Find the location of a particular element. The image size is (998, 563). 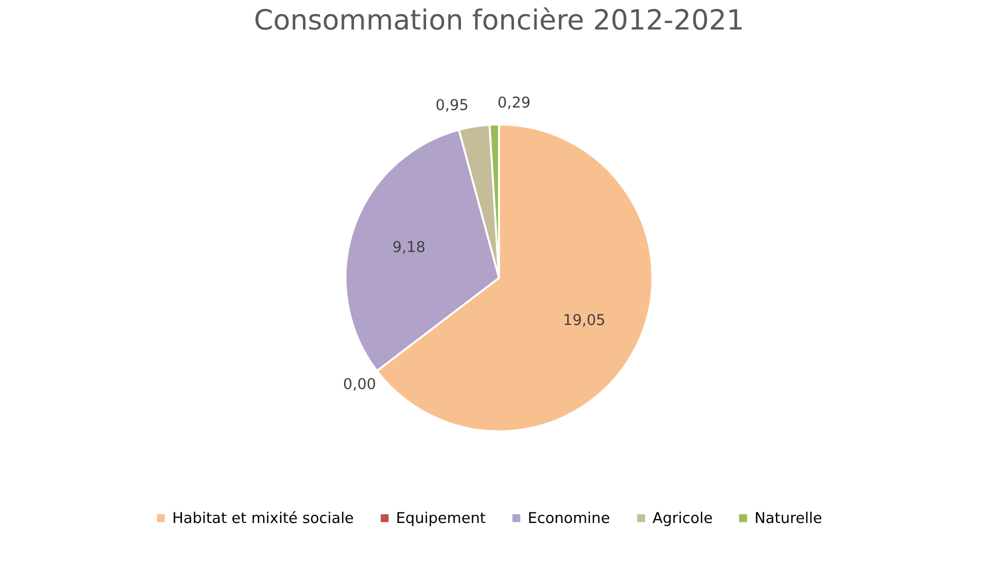

legend-label: Habitat et mixité sociale is located at coordinates (263, 518).